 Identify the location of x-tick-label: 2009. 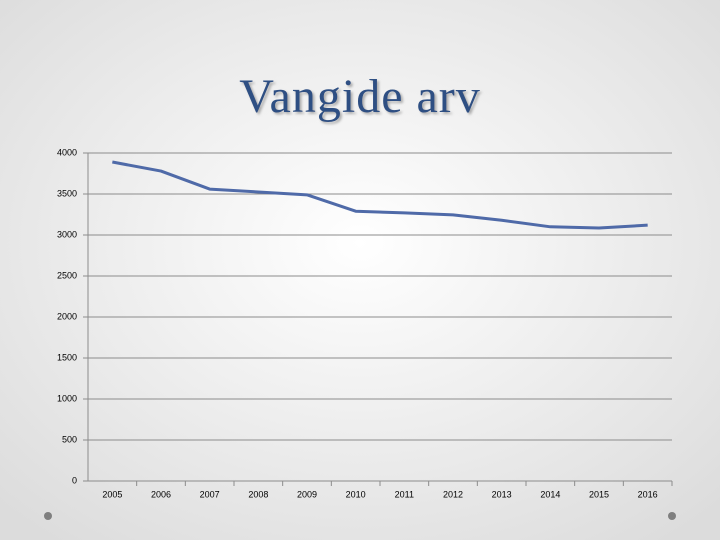
(307, 494).